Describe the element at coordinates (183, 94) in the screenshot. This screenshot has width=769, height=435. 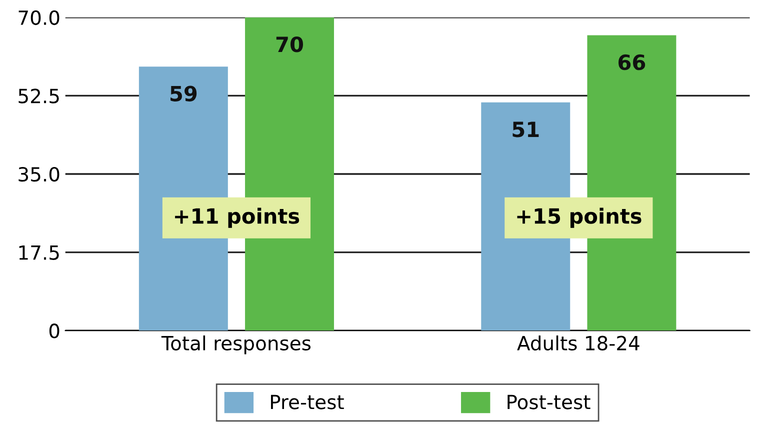
I see `data-label: 59` at that location.